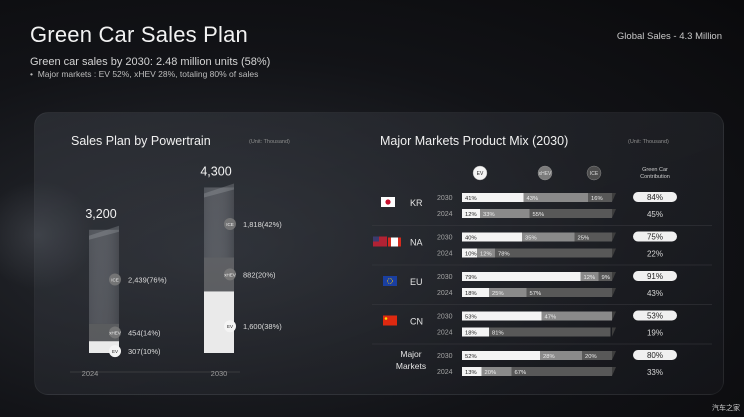 The width and height of the screenshot is (744, 417). I want to click on market-mix-chart-title: Major Markets Product Mix (2030), so click(474, 141).